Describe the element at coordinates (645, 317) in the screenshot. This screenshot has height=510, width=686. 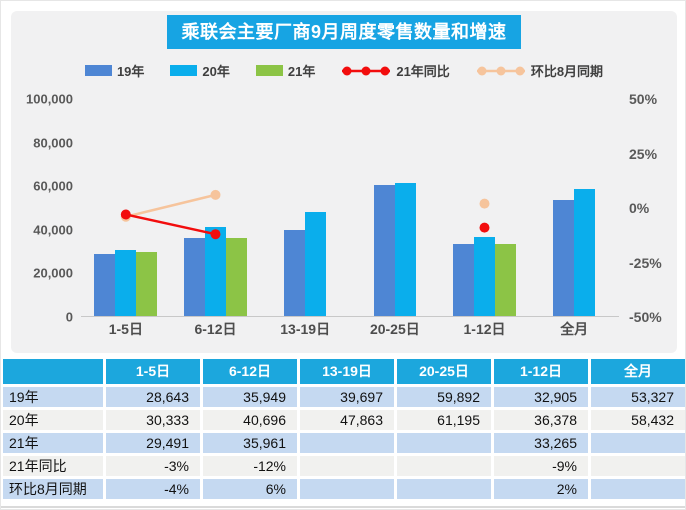
I see `y-axis-tick-label: -50%` at that location.